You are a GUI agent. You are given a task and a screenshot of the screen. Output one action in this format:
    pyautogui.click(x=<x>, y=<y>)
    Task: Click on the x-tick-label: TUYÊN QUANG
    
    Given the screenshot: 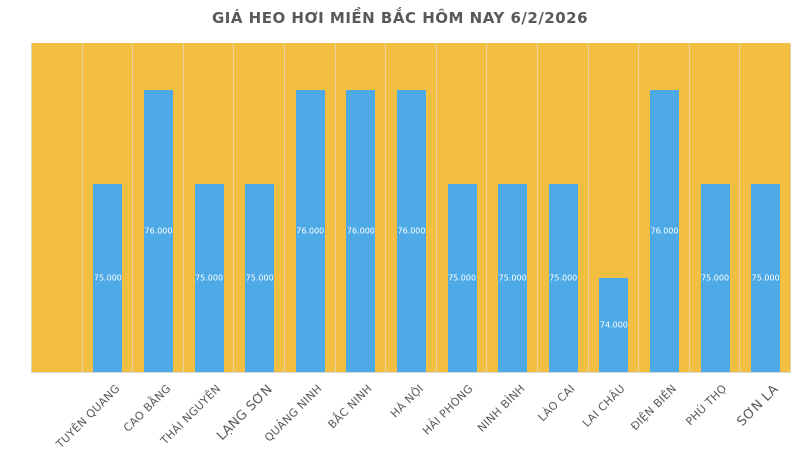 What is the action you would take?
    pyautogui.click(x=88, y=416)
    